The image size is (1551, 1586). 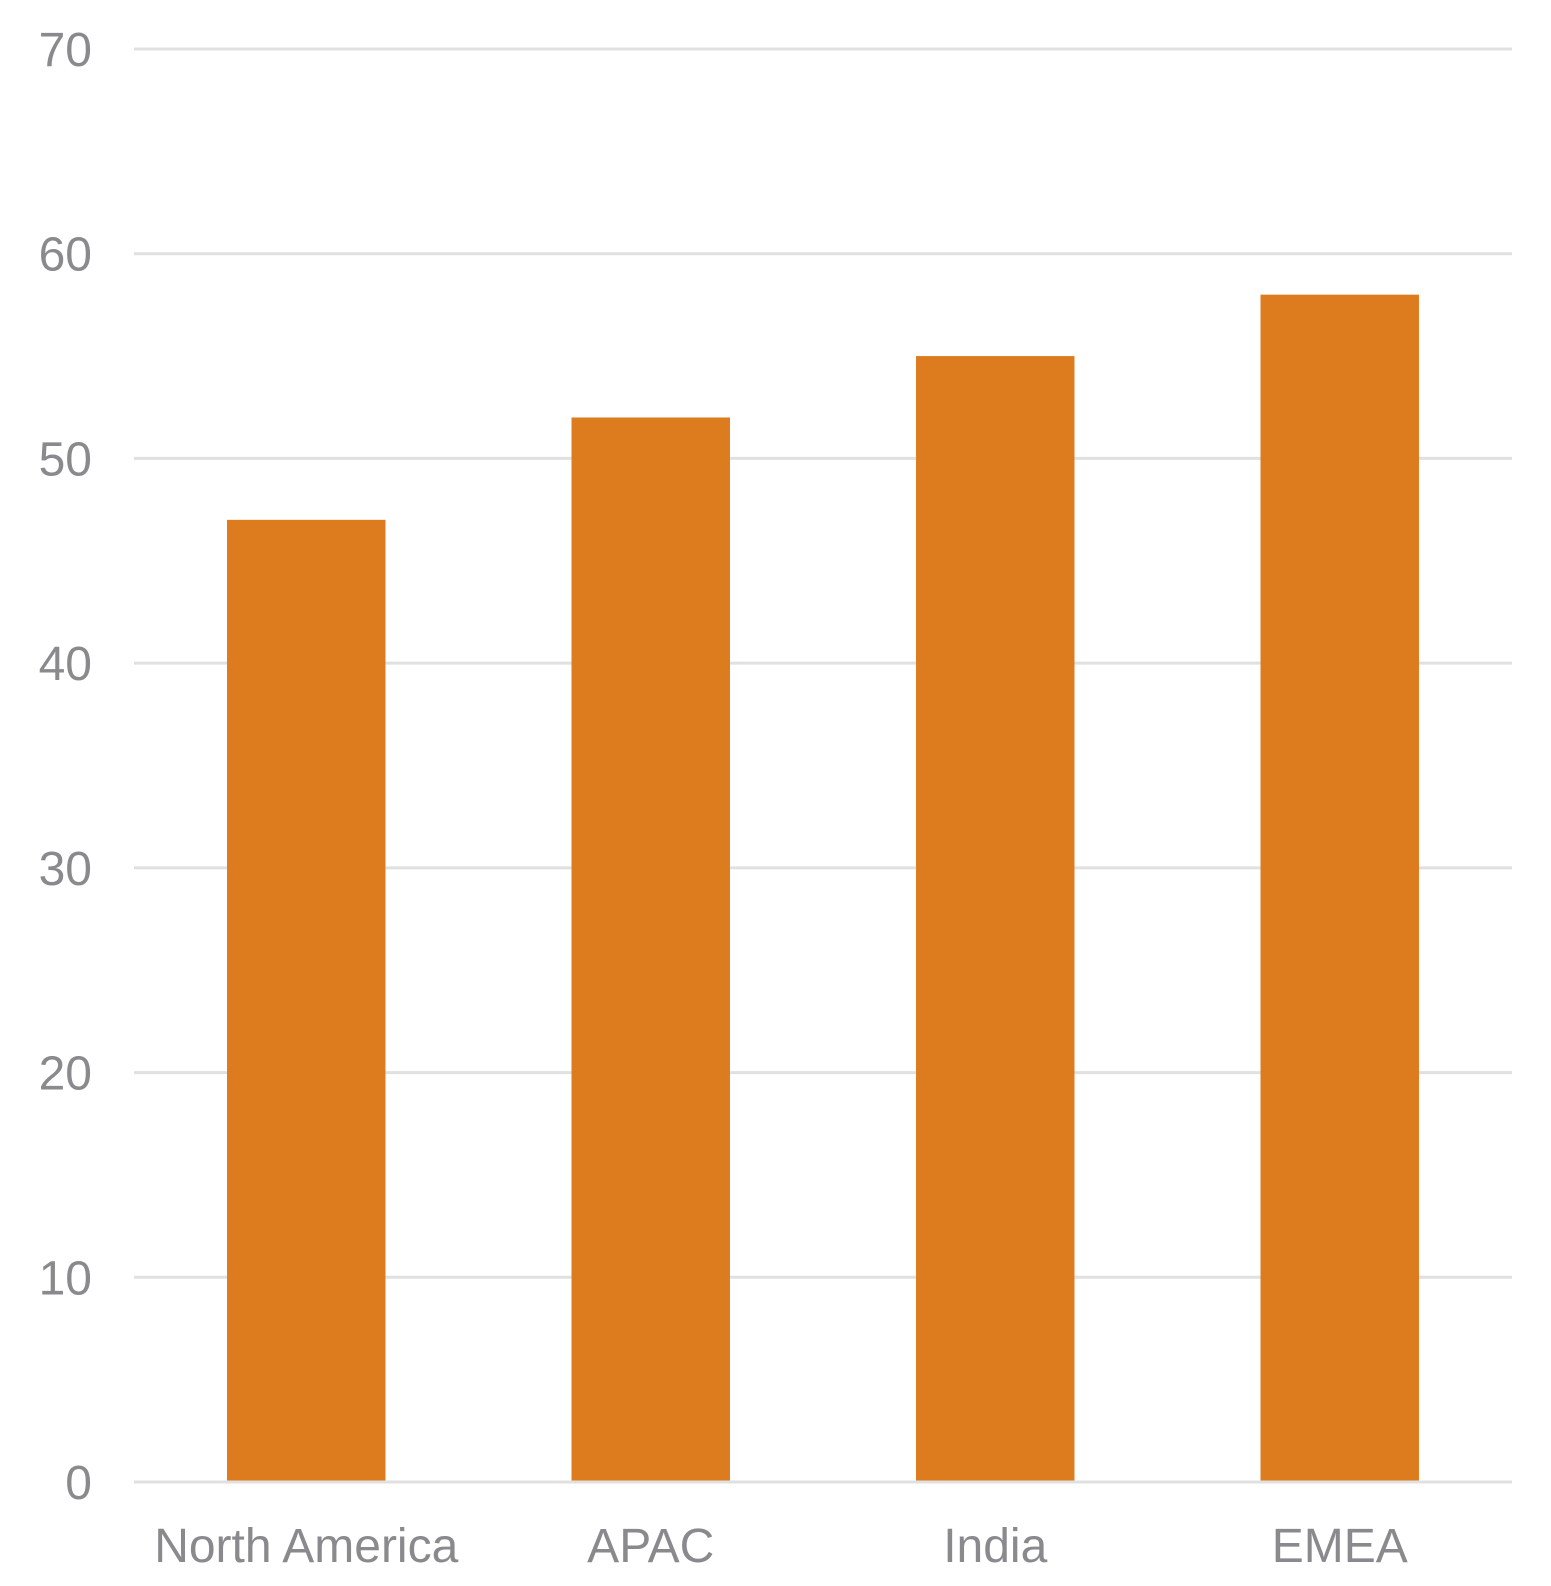 I want to click on bar-india, so click(x=995, y=918).